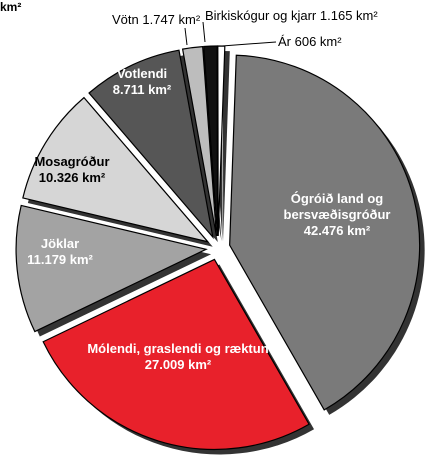 This screenshot has height=461, width=433. I want to click on category-label: Vötn, so click(125, 19).